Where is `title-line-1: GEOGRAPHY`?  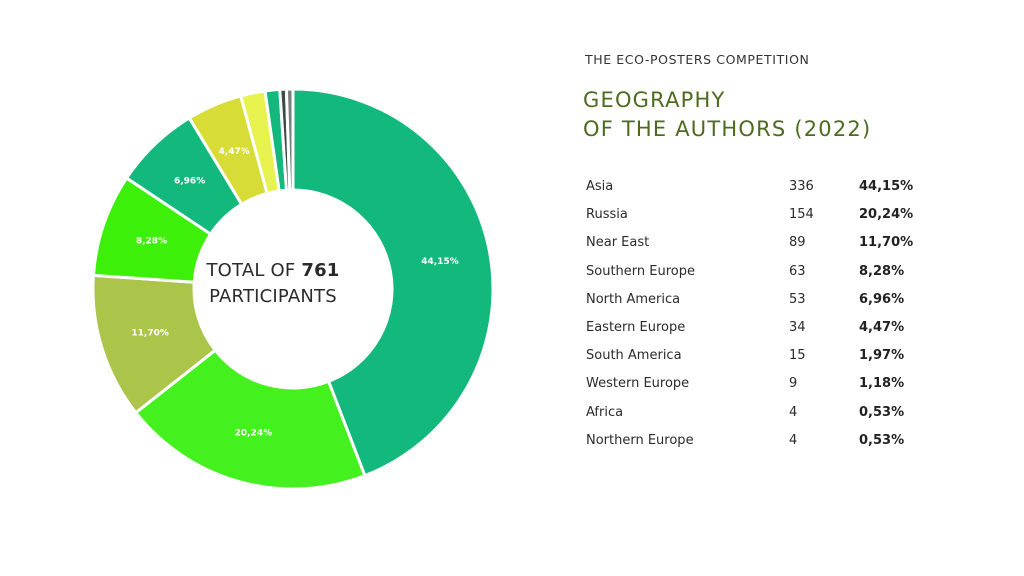 title-line-1: GEOGRAPHY is located at coordinates (654, 100).